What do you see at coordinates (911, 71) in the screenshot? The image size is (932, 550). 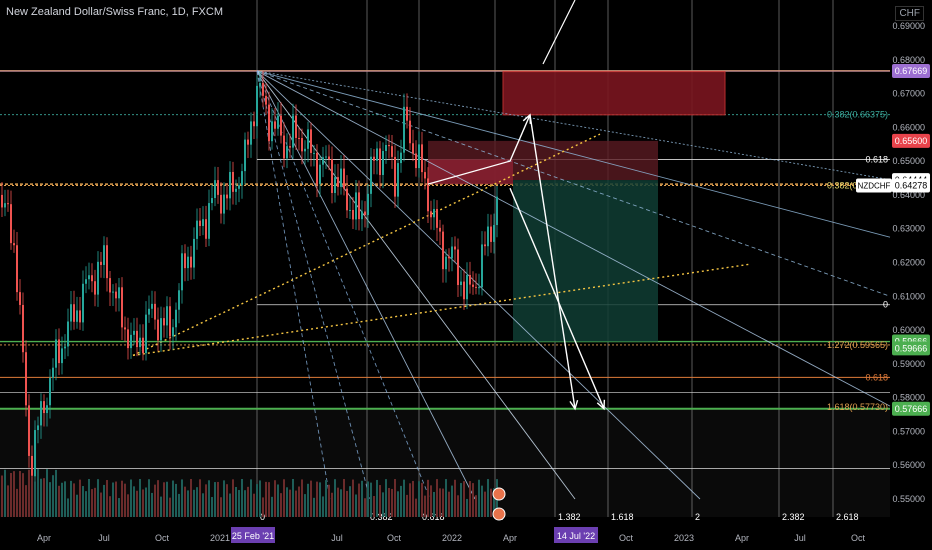 I see `price-tag-text: 0.67669` at bounding box center [911, 71].